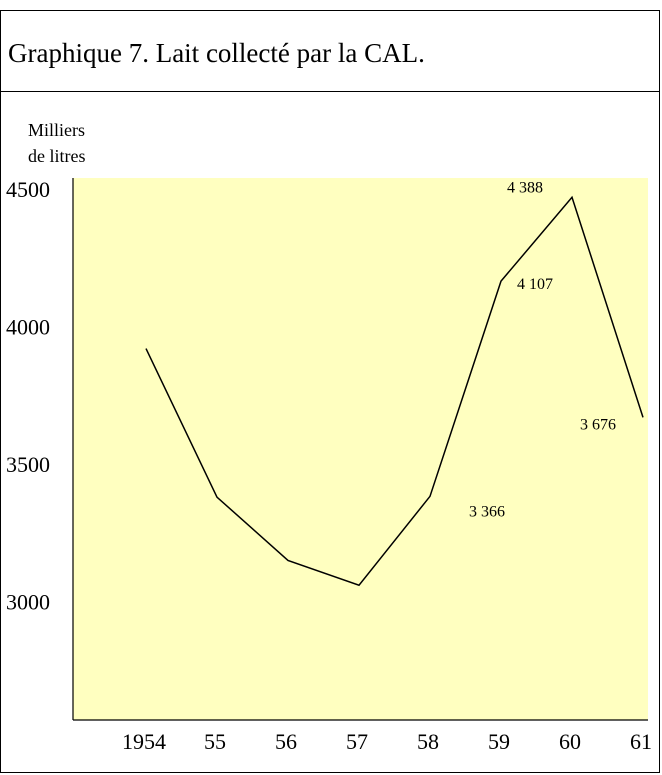  What do you see at coordinates (641, 741) in the screenshot?
I see `x-tick-label: 61` at bounding box center [641, 741].